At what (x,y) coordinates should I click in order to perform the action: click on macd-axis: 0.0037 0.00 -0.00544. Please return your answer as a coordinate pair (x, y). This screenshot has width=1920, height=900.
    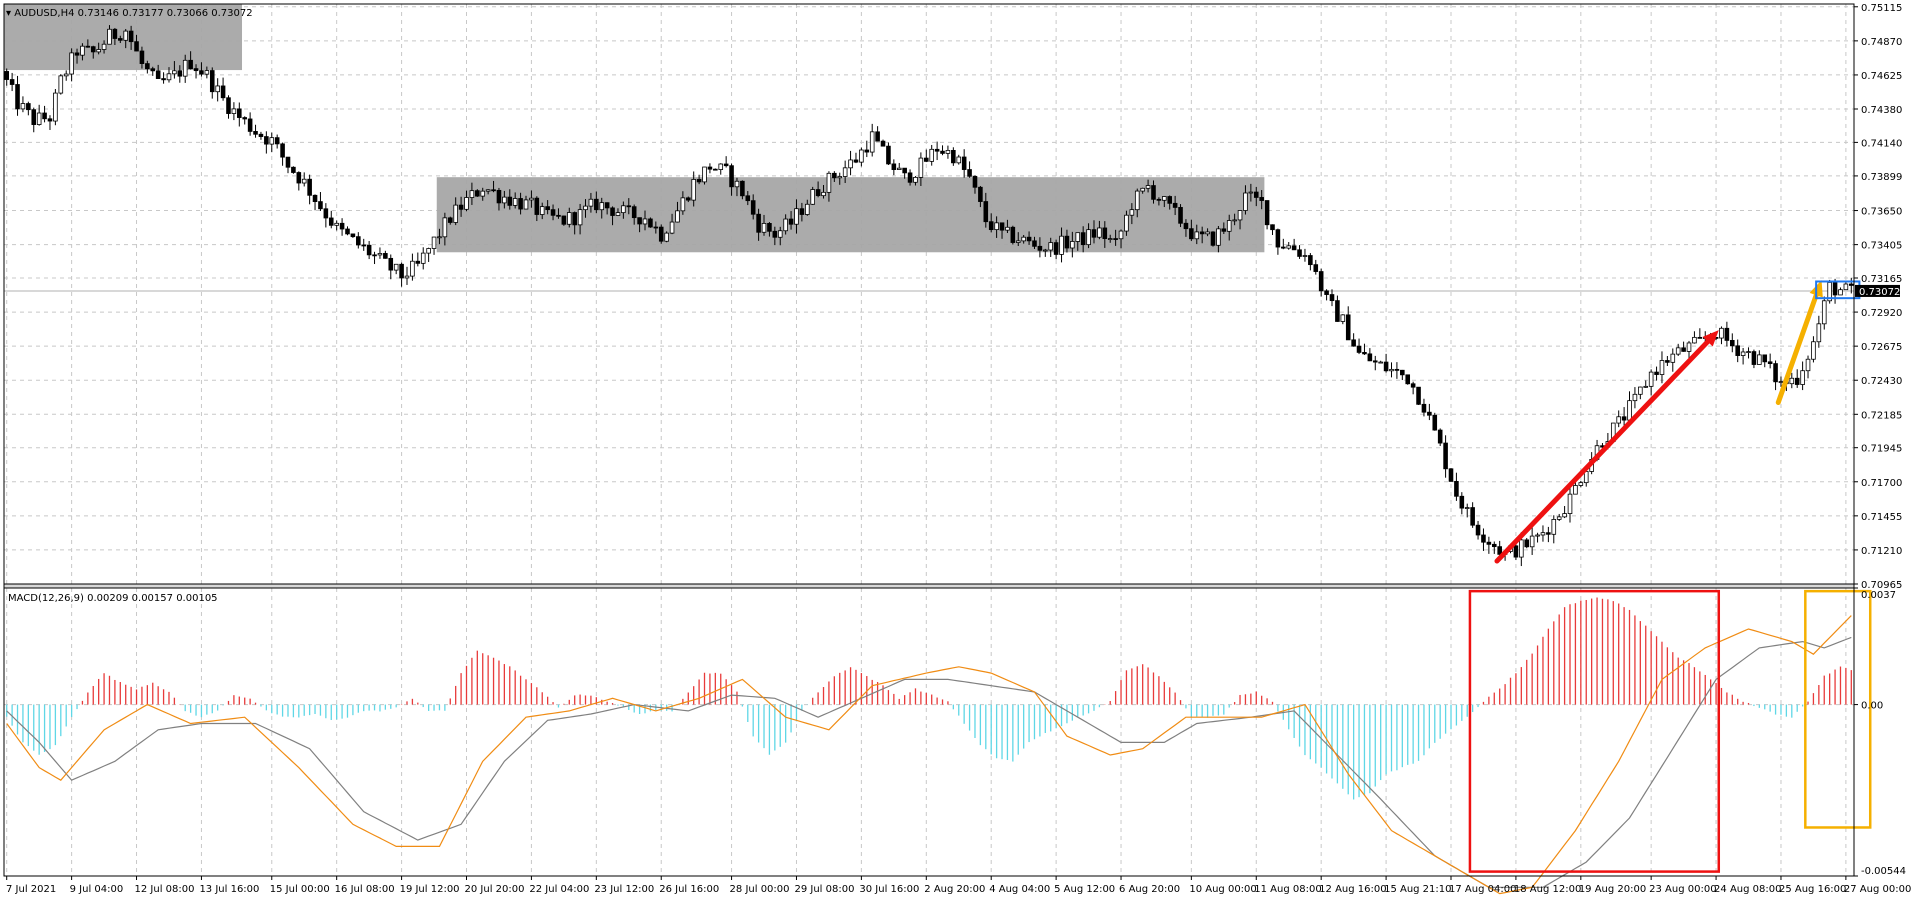
    Looking at the image, I should click on (1880, 732).